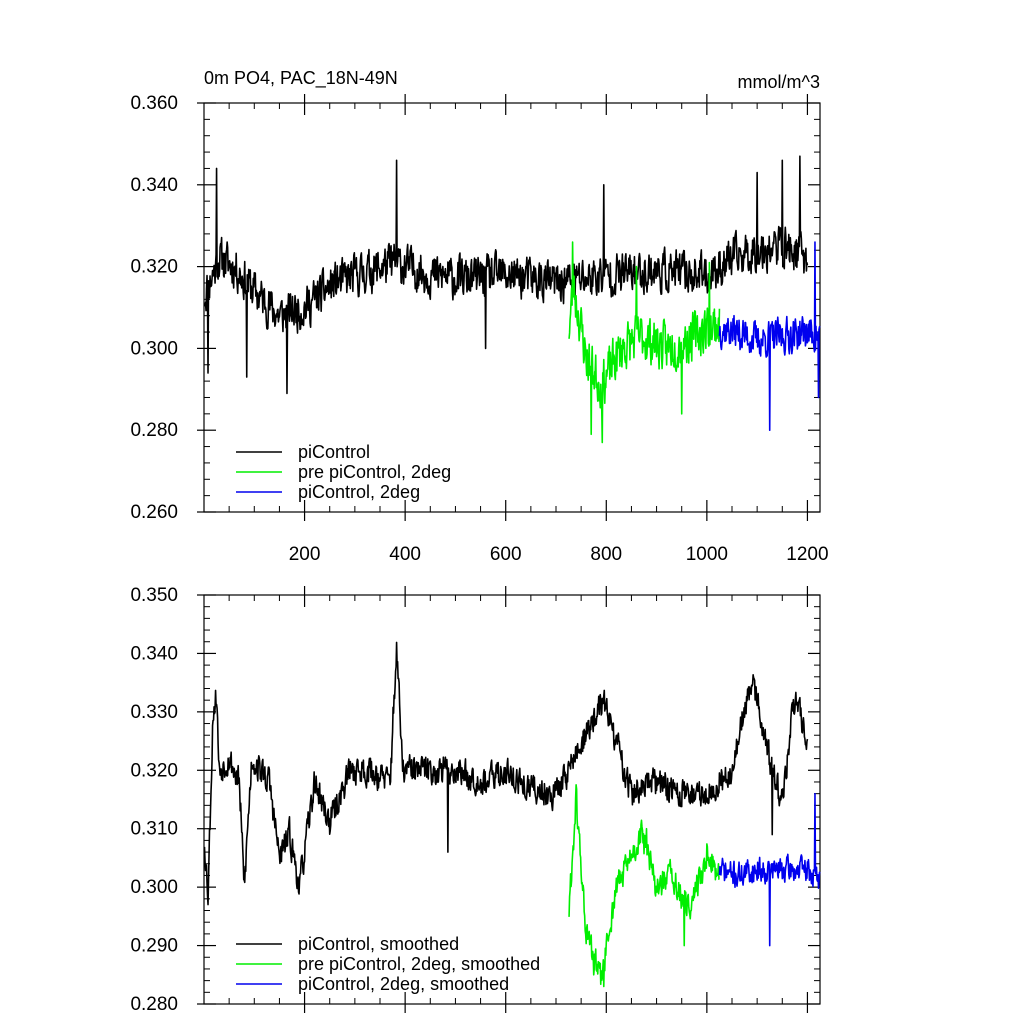  I want to click on legend-label: piControl, 2deg, smoothed, so click(403, 984).